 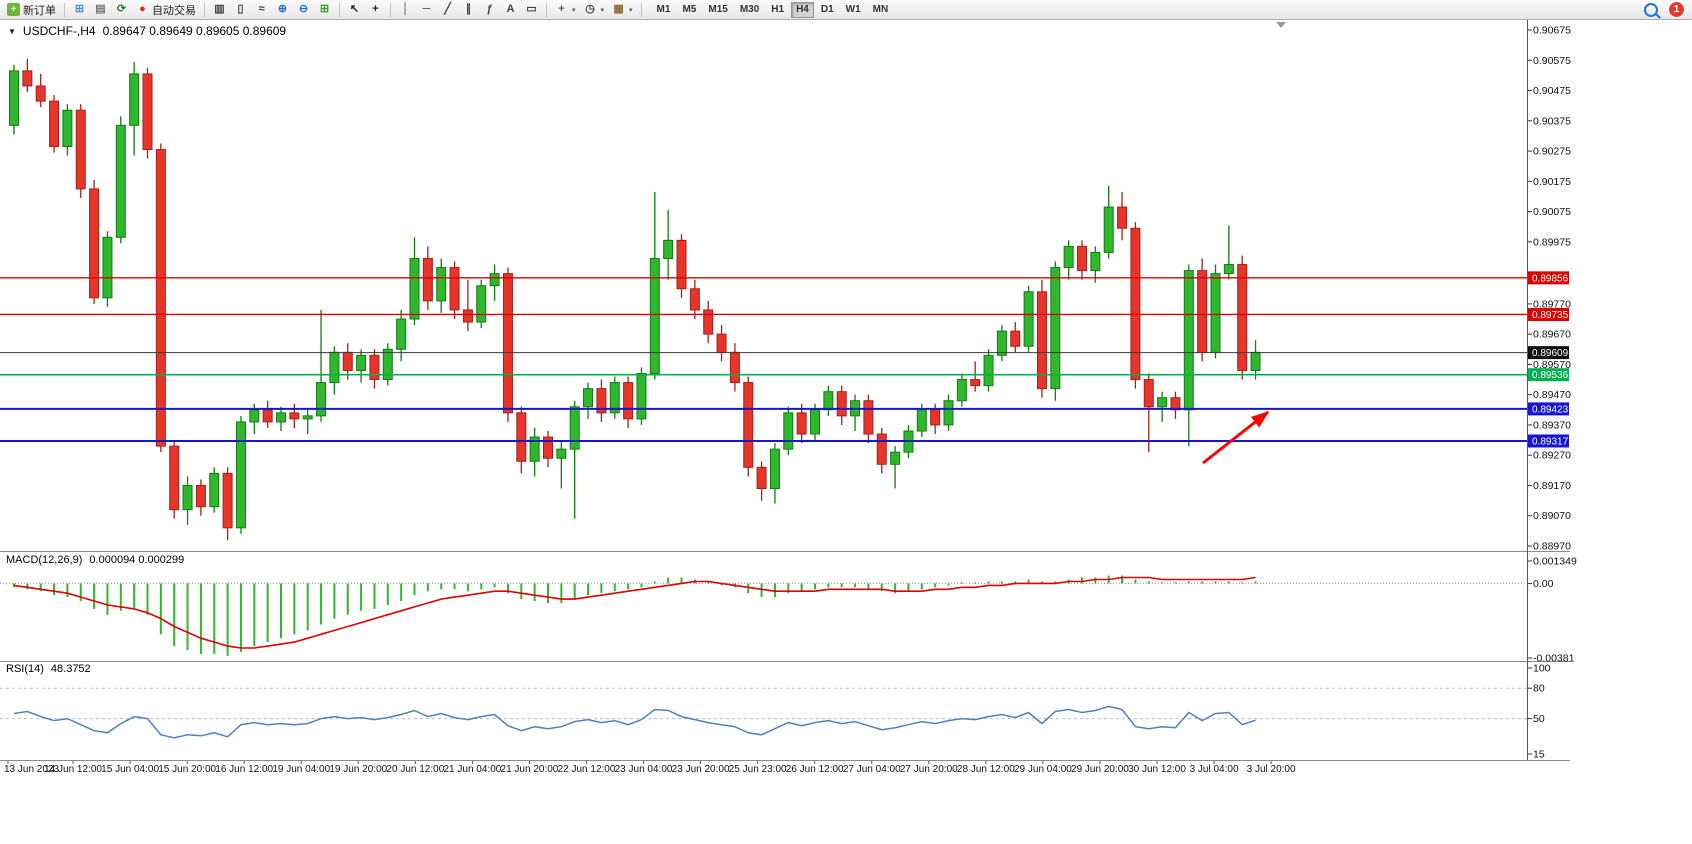 What do you see at coordinates (1100, 769) in the screenshot?
I see `svg-text: 29 Jun 20:00` at bounding box center [1100, 769].